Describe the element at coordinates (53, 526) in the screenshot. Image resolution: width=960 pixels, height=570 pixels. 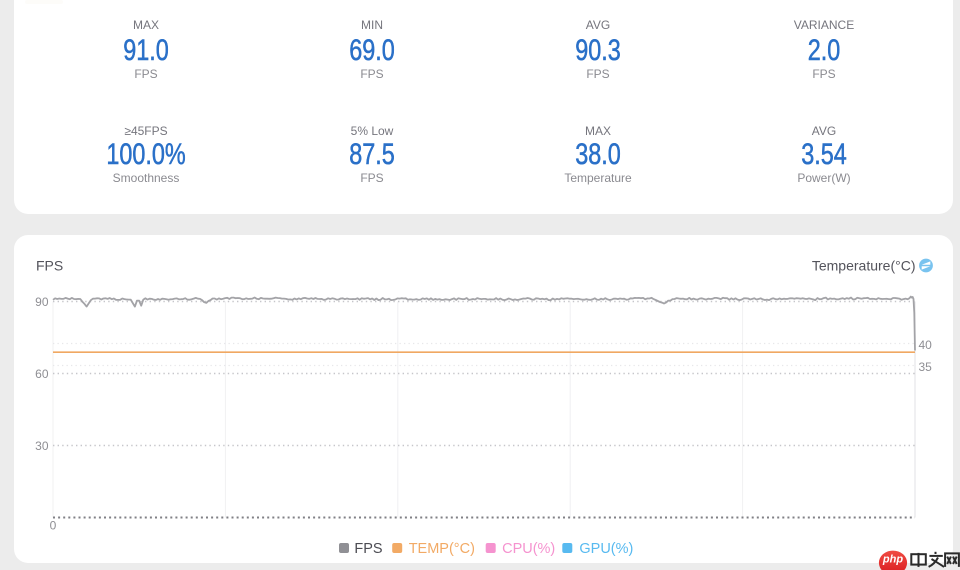
I see `svg-text: 0` at that location.